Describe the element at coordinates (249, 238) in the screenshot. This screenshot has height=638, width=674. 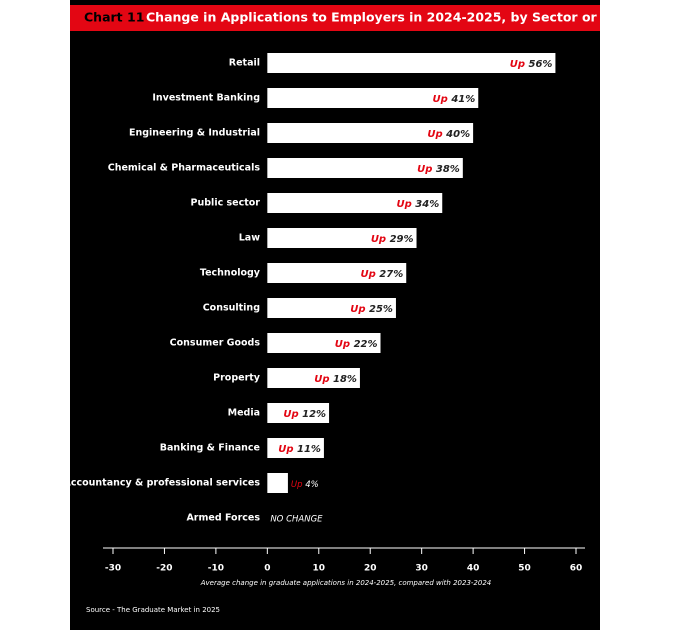
I see `y-tick-label: Law` at that location.